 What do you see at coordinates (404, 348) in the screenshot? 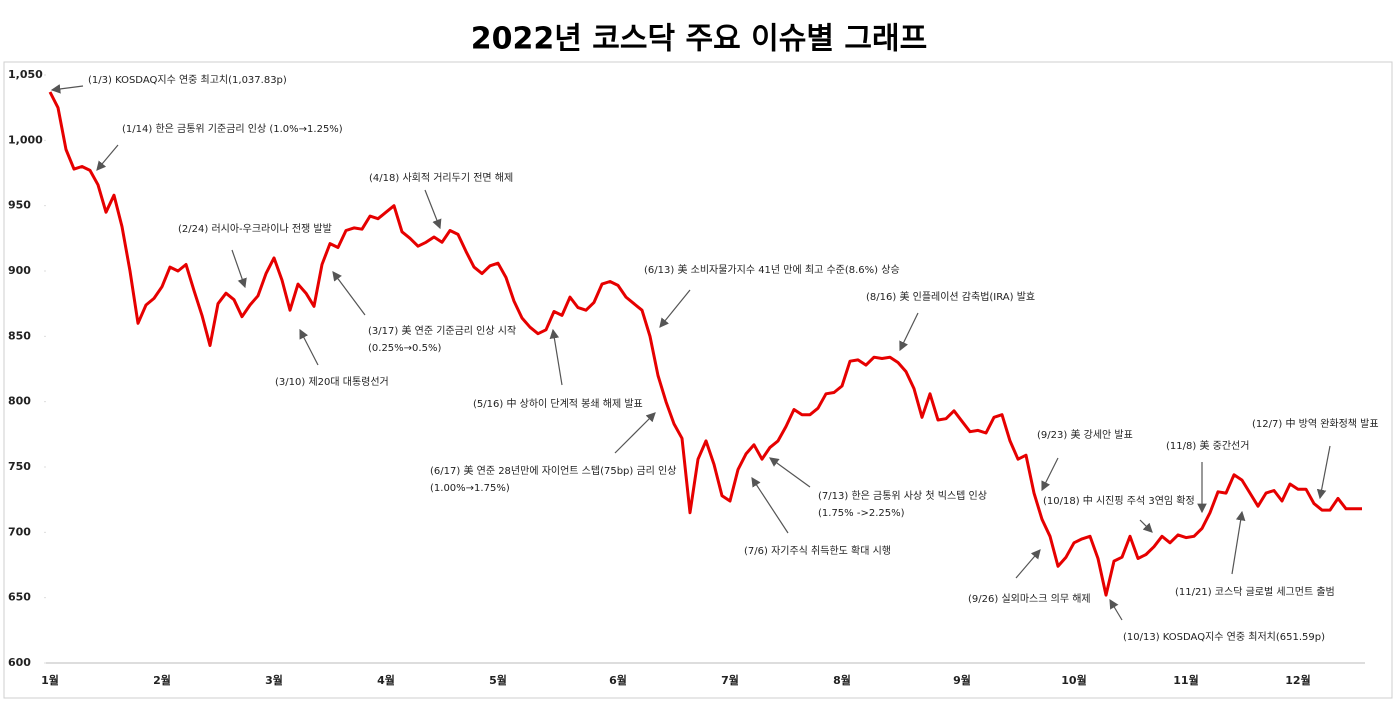
I see `annotation: (0.25%→0.5%)` at bounding box center [404, 348].